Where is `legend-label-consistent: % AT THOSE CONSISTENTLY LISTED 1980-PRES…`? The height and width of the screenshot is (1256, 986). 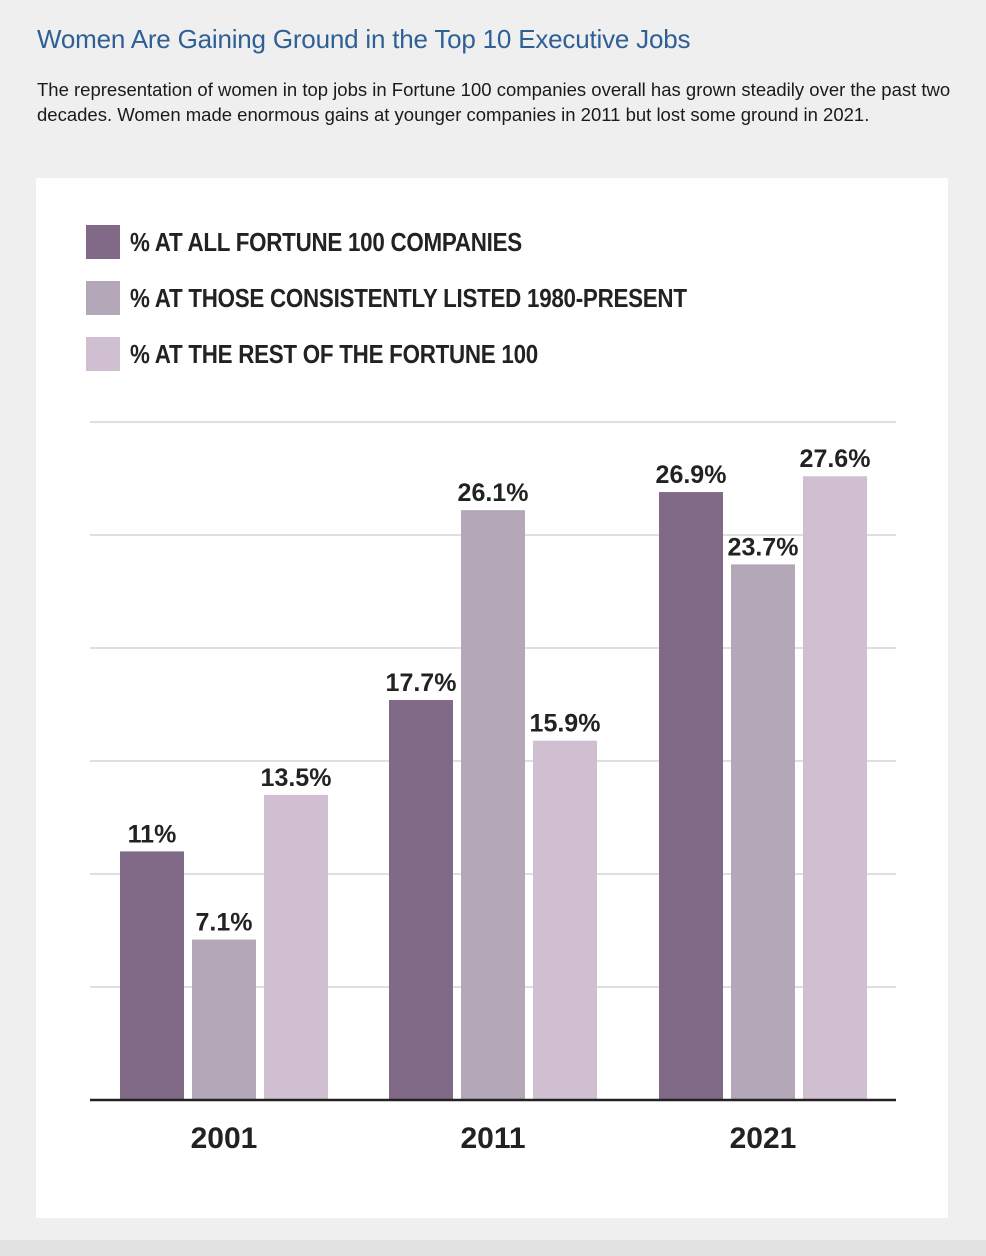 legend-label-consistent: % AT THOSE CONSISTENTLY LISTED 1980-PRES… is located at coordinates (408, 297).